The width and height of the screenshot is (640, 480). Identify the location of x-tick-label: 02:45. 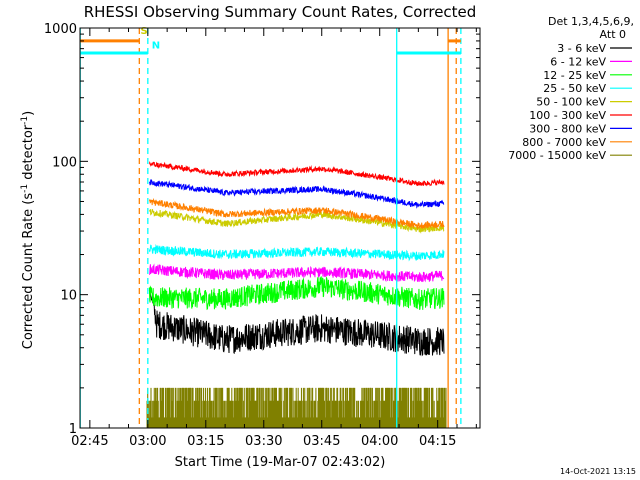
(89, 441).